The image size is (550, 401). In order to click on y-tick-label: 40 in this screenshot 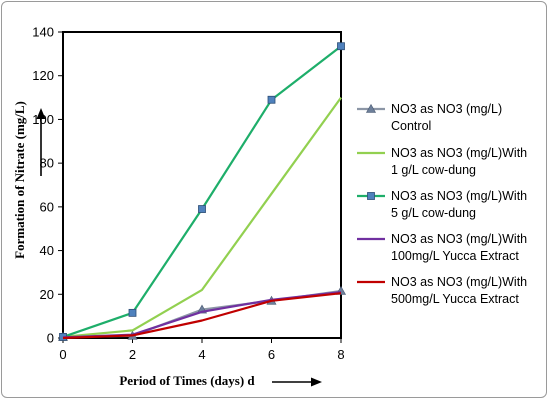, I will do `click(47, 250)`.